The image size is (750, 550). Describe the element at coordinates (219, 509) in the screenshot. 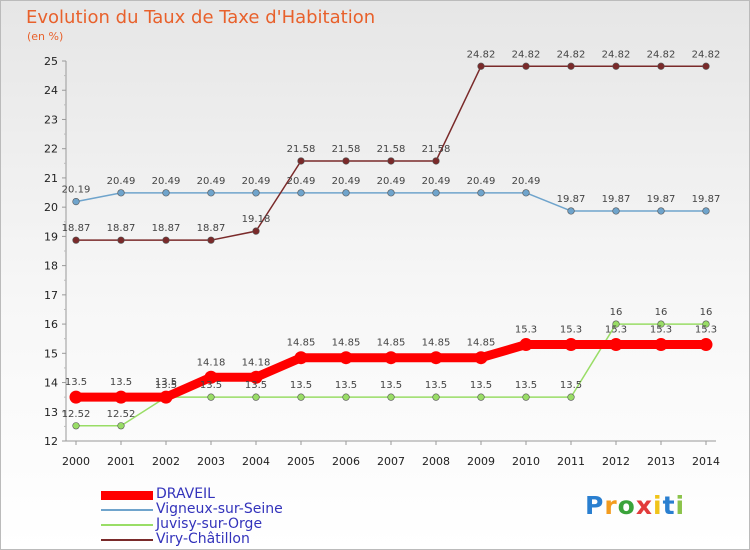

I see `legend-label: Vigneux-sur-Seine` at that location.